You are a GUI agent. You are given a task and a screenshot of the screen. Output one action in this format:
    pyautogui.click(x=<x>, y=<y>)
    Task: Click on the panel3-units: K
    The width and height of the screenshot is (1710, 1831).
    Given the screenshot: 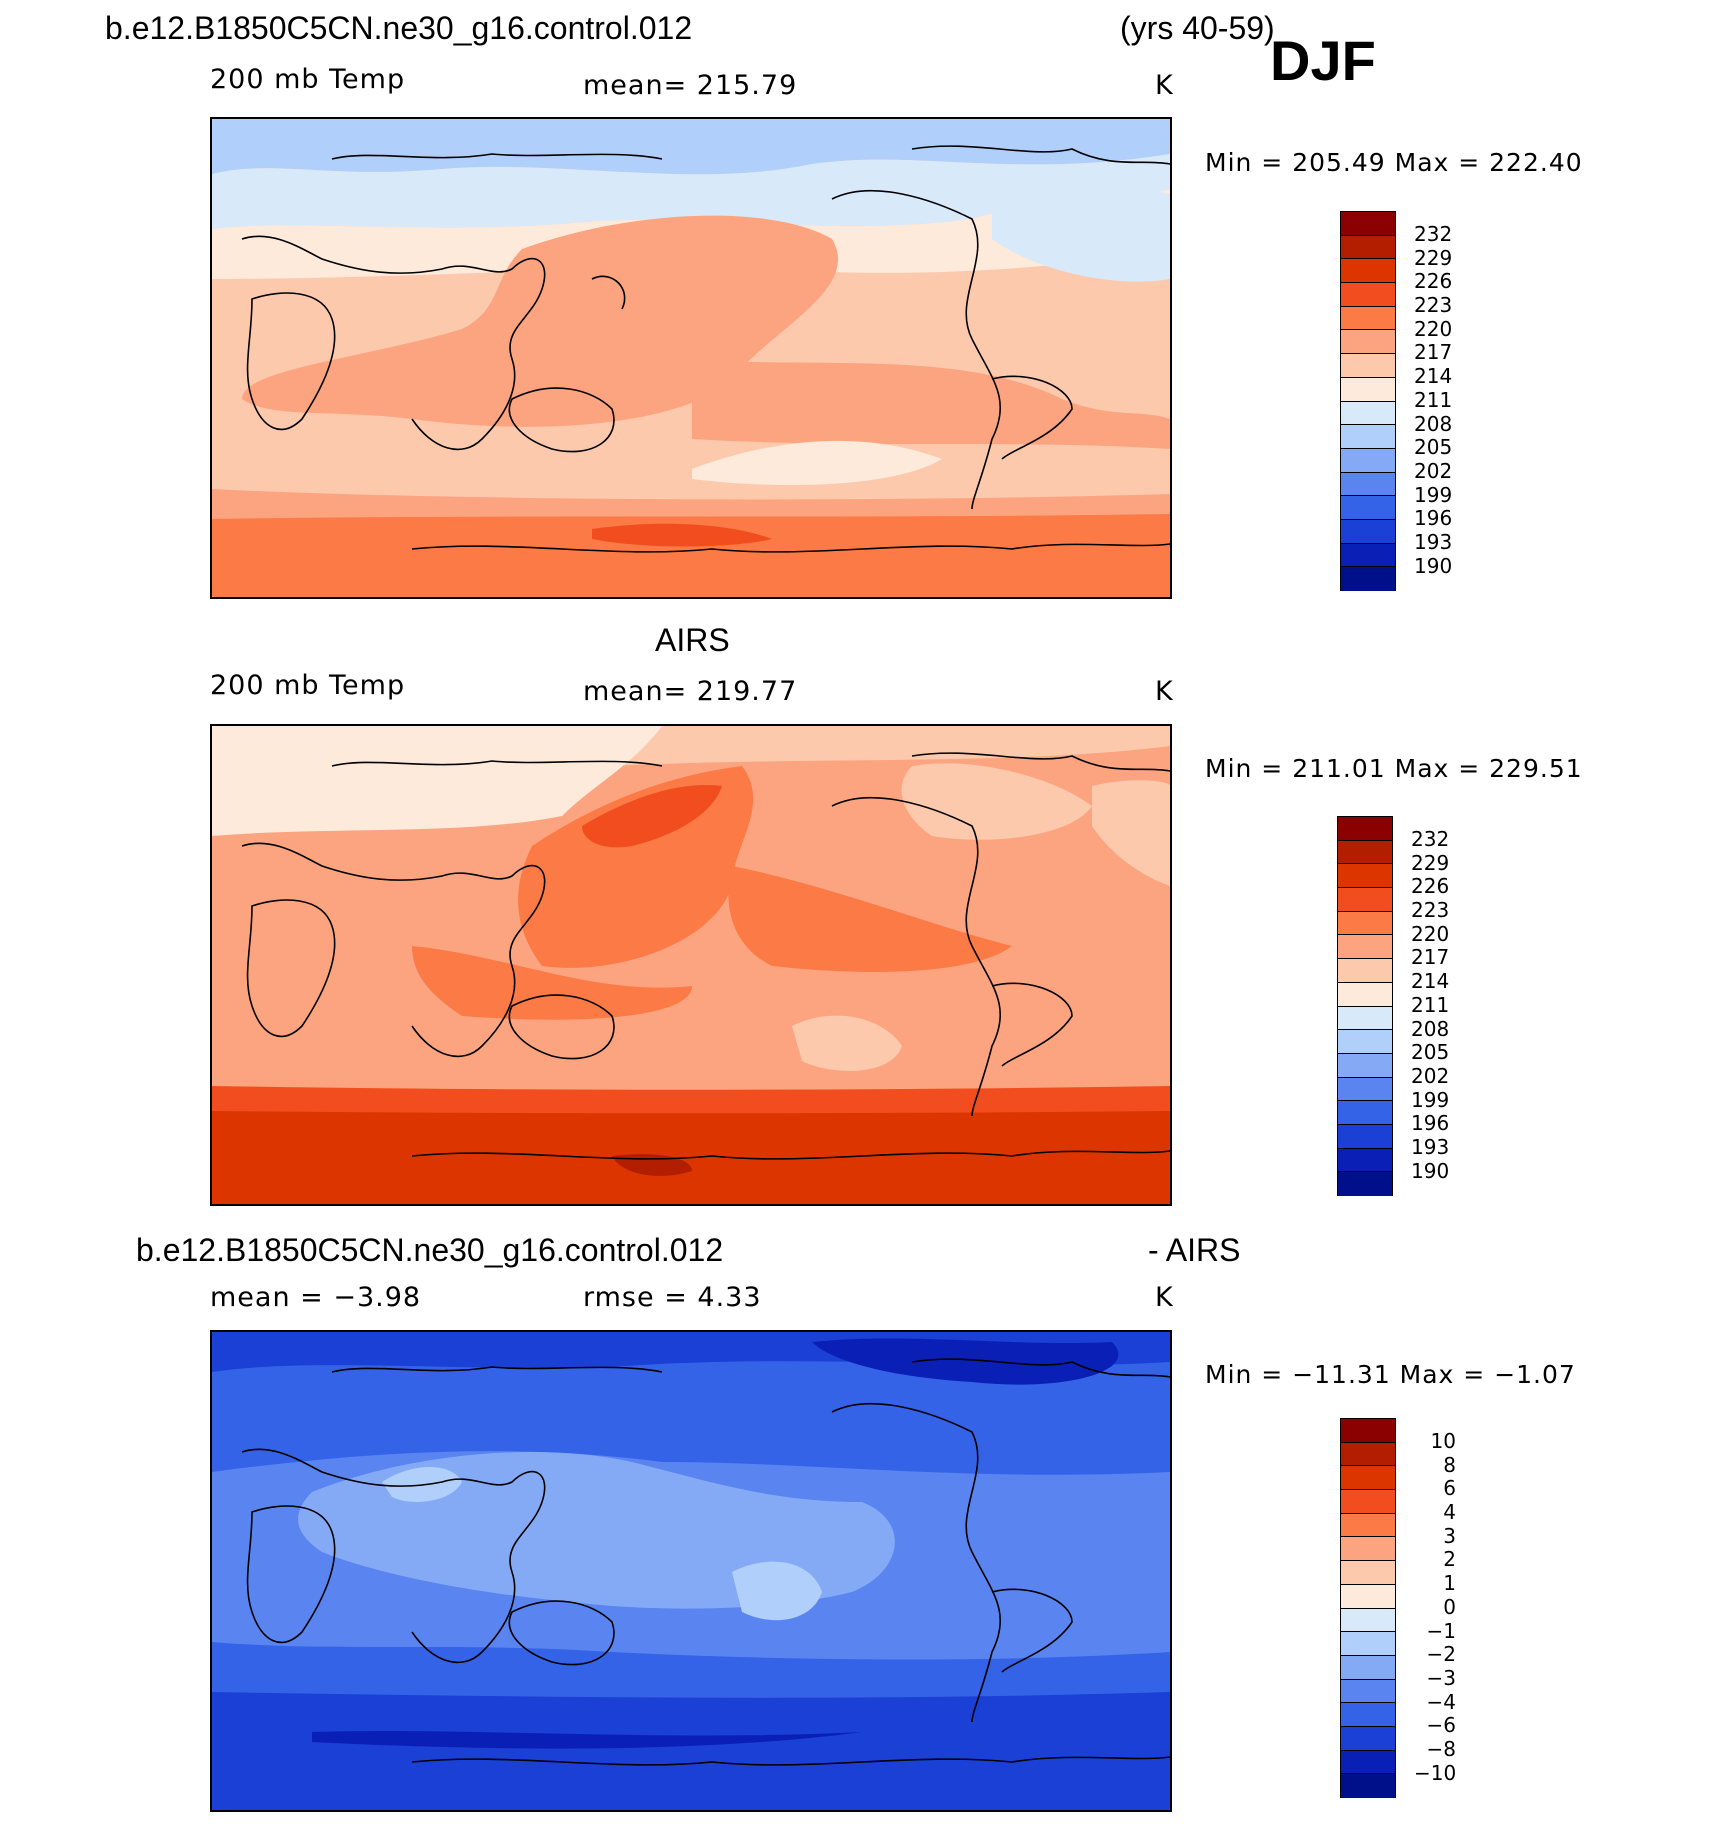 What is the action you would take?
    pyautogui.click(x=1164, y=1297)
    